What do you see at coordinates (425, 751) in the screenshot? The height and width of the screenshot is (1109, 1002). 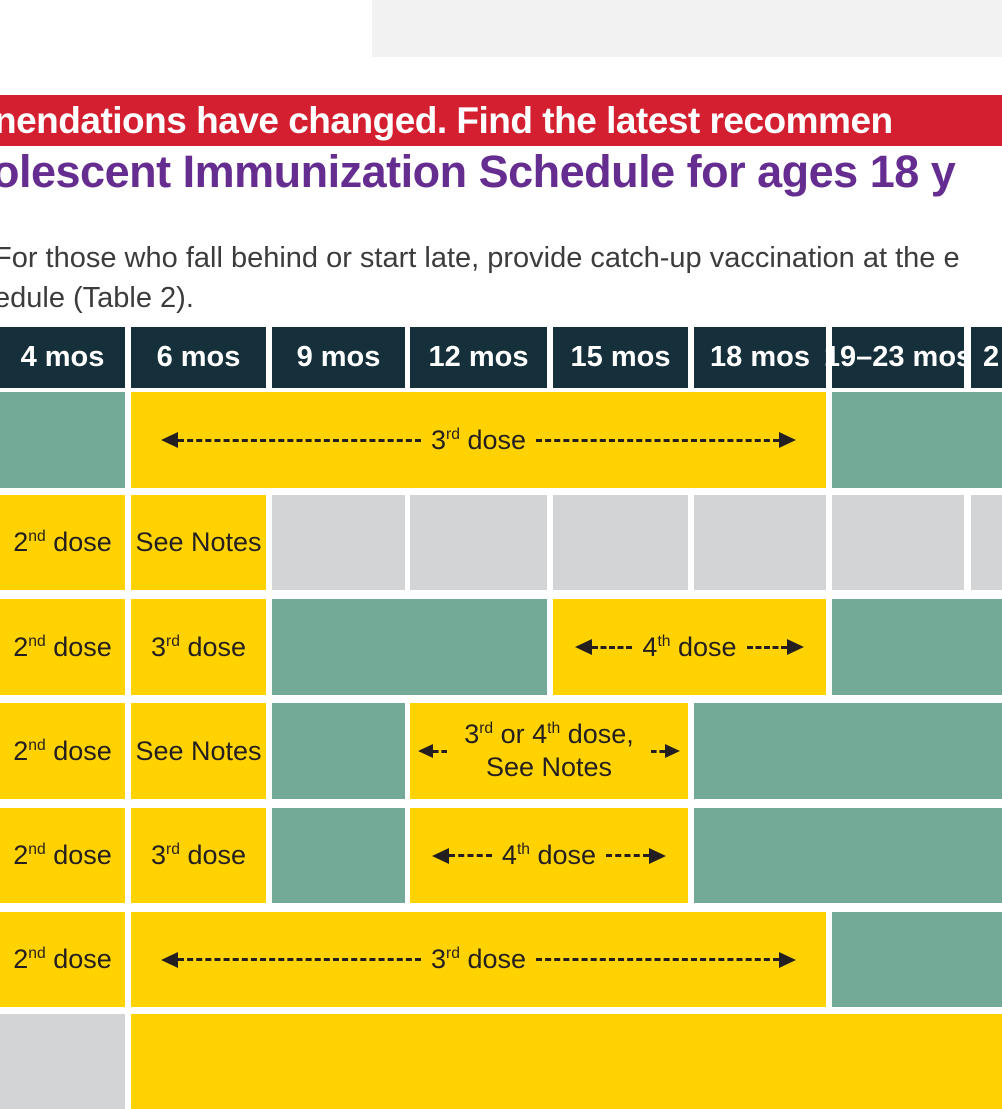 I see `arrow-left-triangle` at bounding box center [425, 751].